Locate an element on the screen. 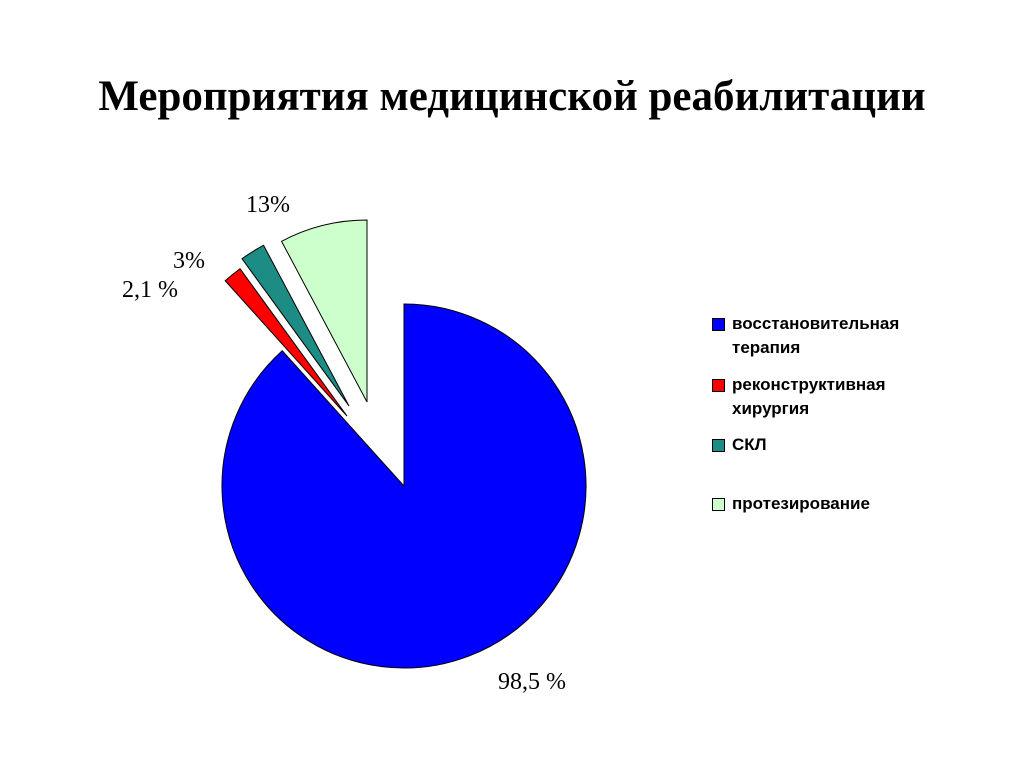 The image size is (1024, 768). legend-item-protezirovanie: протезирование is located at coordinates (827, 504).